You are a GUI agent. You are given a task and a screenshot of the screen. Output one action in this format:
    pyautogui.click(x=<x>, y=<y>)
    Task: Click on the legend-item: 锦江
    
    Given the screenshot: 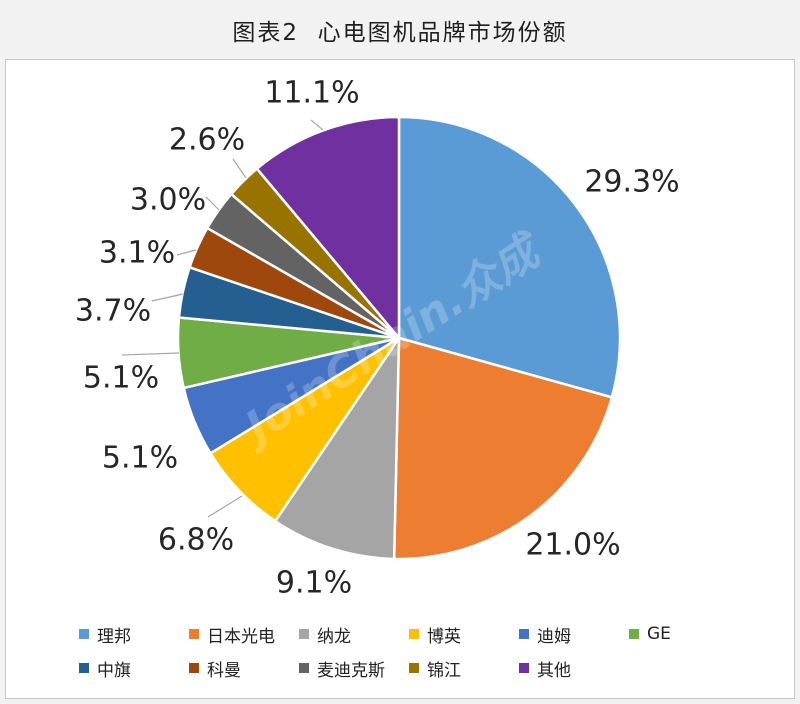 What is the action you would take?
    pyautogui.click(x=464, y=668)
    